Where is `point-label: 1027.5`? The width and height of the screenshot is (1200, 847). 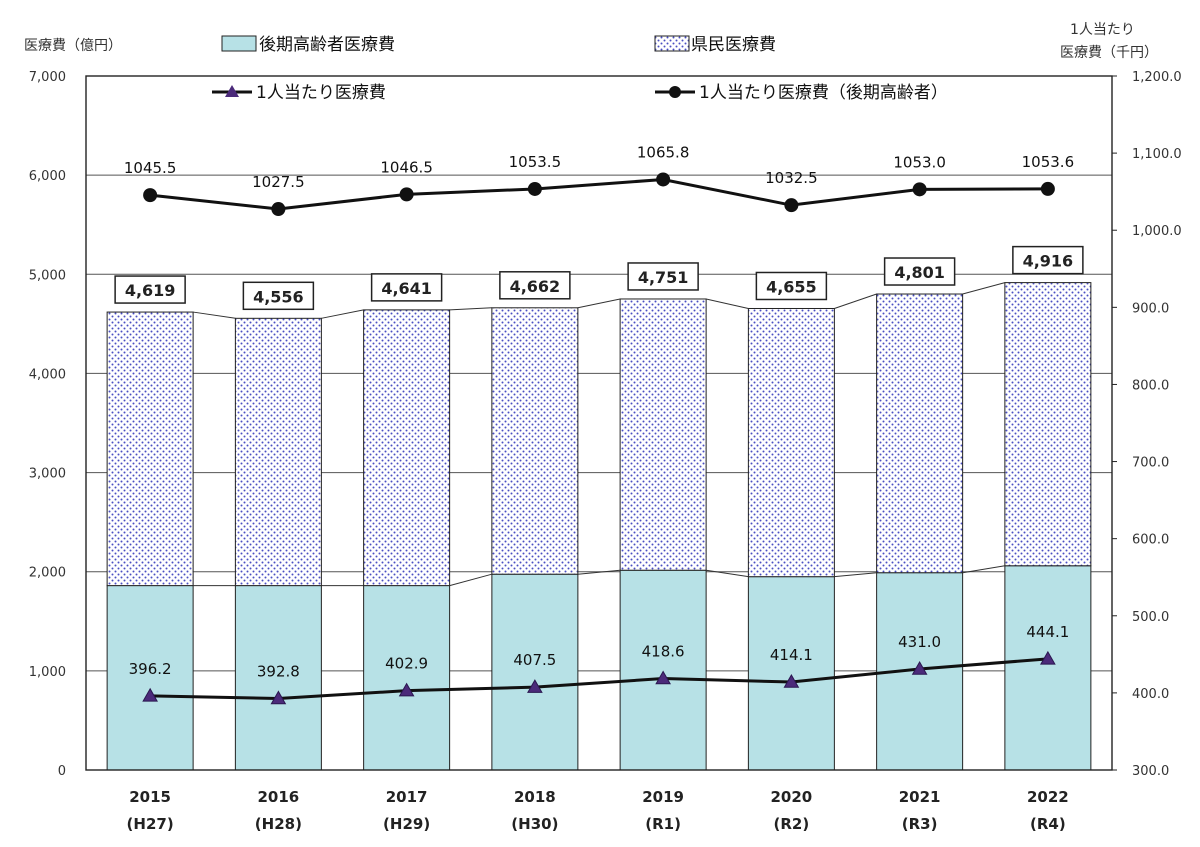 point-label: 1027.5 is located at coordinates (278, 182).